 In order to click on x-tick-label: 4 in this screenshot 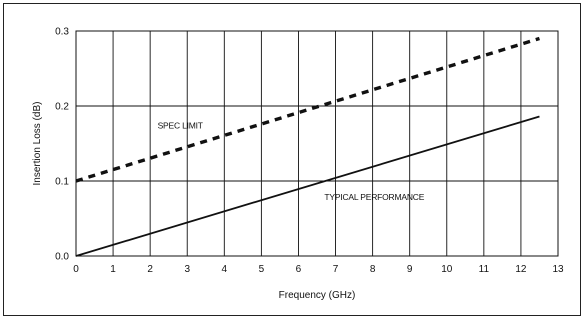, I will do `click(225, 269)`.